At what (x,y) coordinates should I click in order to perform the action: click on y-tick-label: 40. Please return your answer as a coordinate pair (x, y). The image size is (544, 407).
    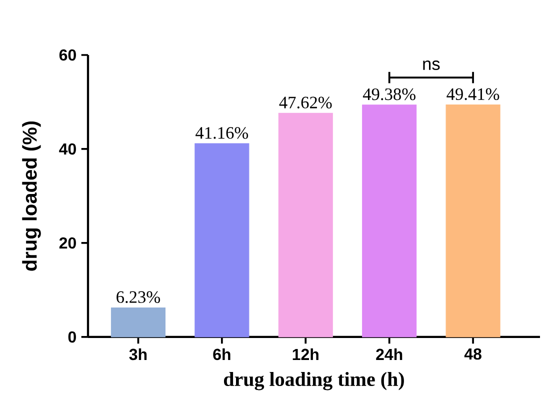
    Looking at the image, I should click on (67, 149).